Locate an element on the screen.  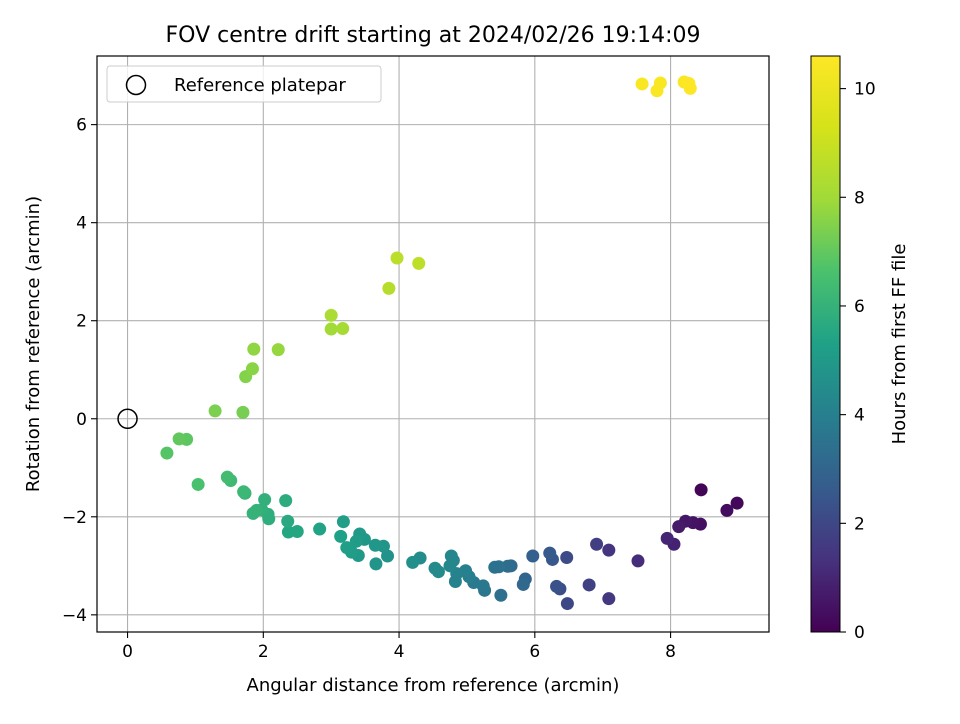
colorbar-gradient is located at coordinates (825, 344).